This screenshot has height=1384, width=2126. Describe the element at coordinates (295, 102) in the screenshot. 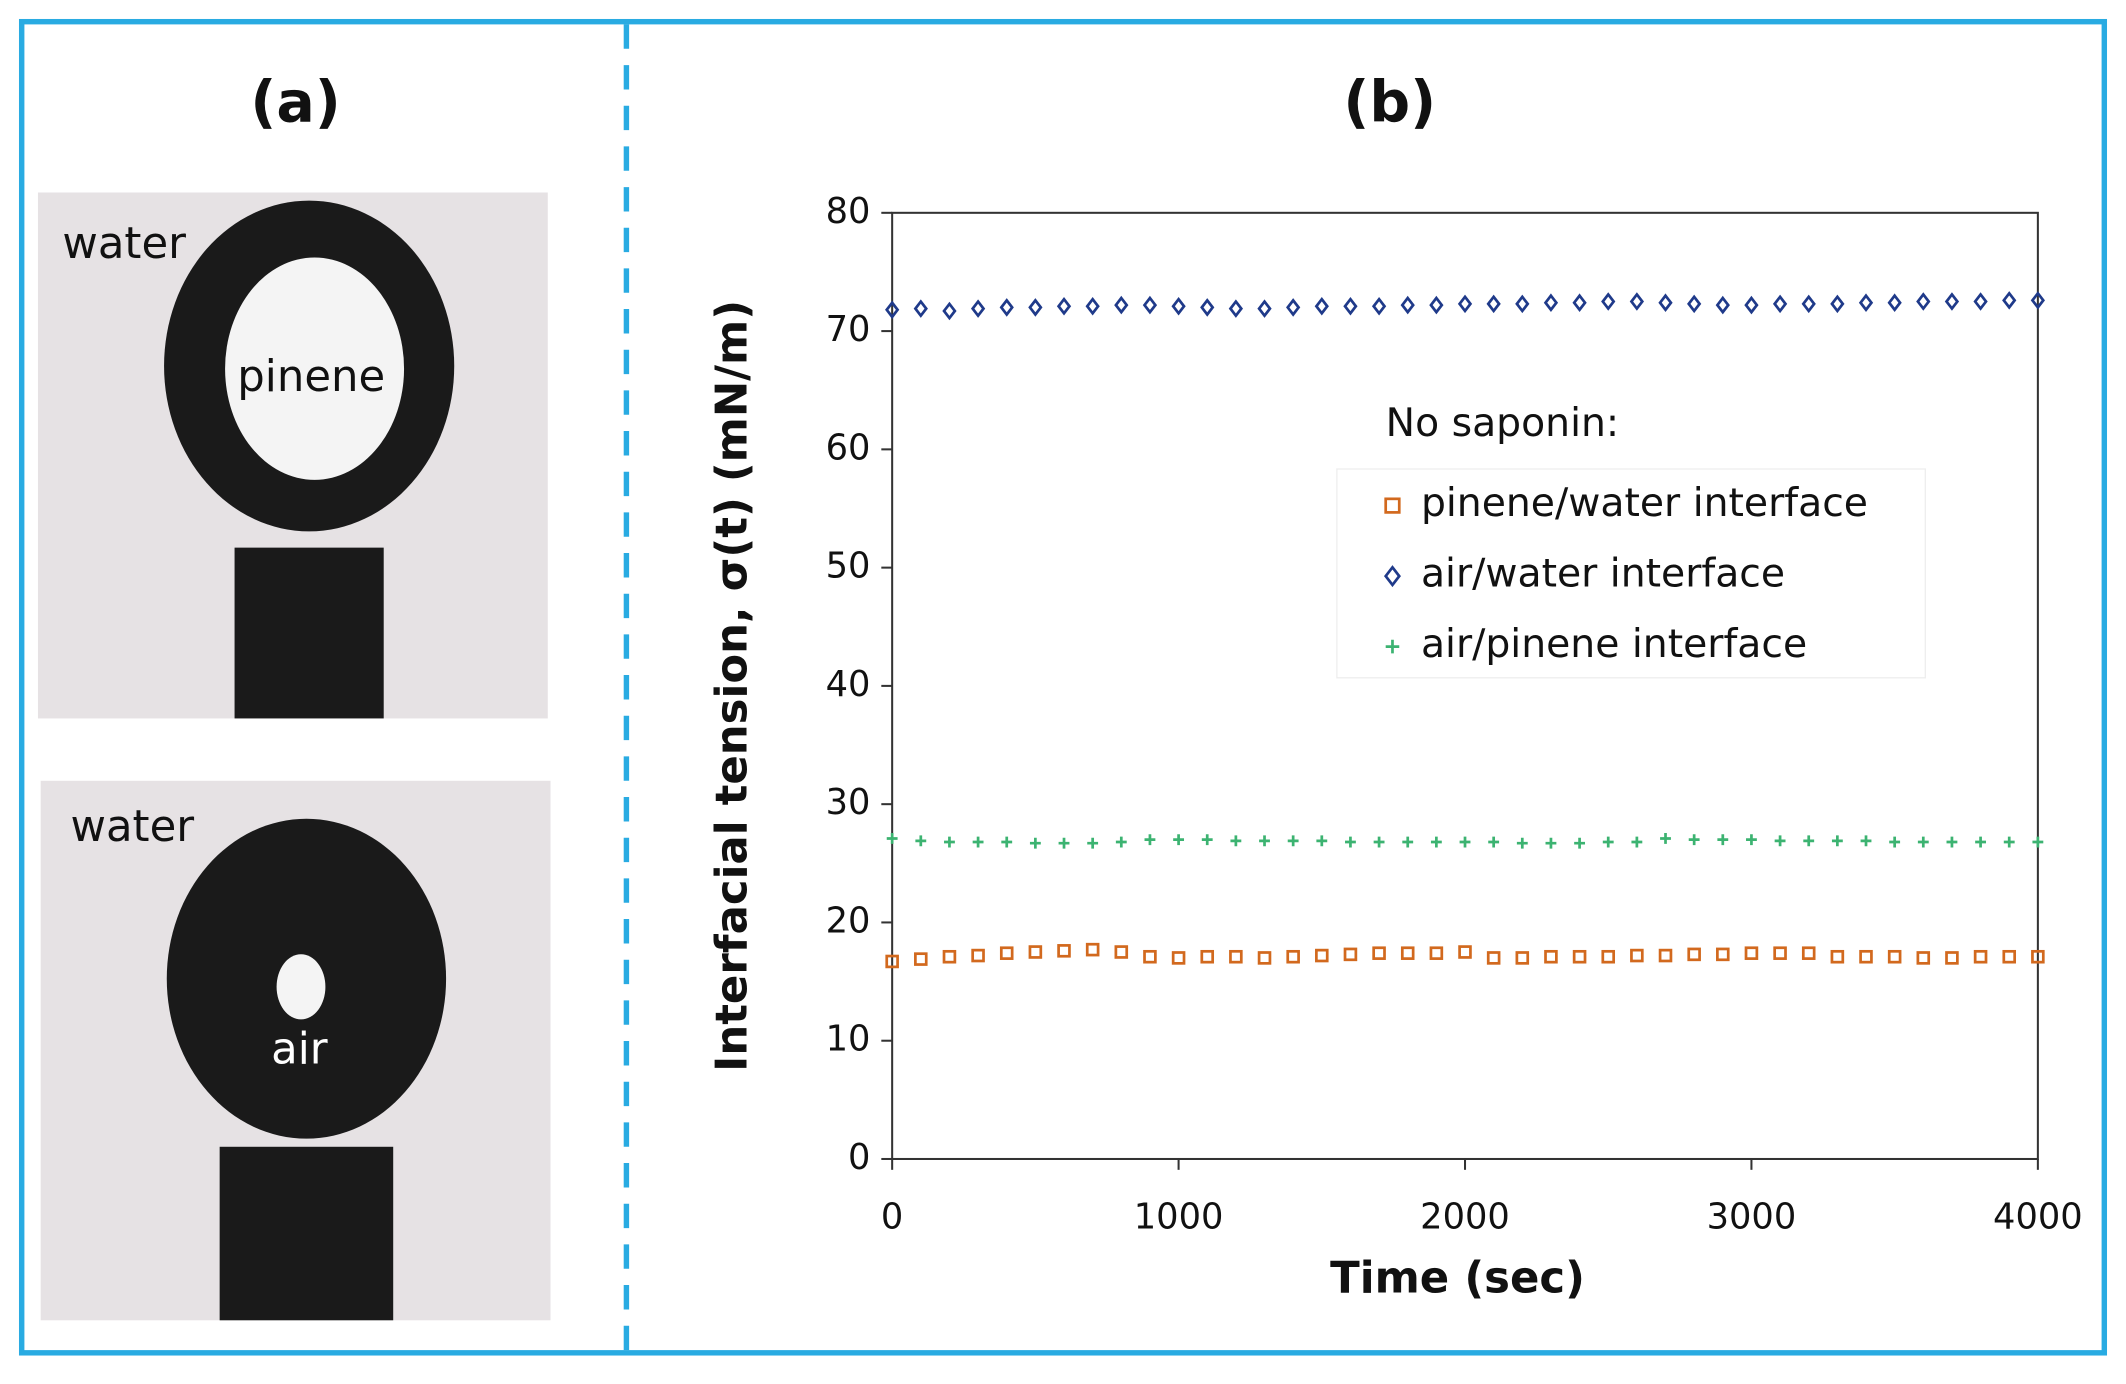

I see `panel-label: (a)` at that location.